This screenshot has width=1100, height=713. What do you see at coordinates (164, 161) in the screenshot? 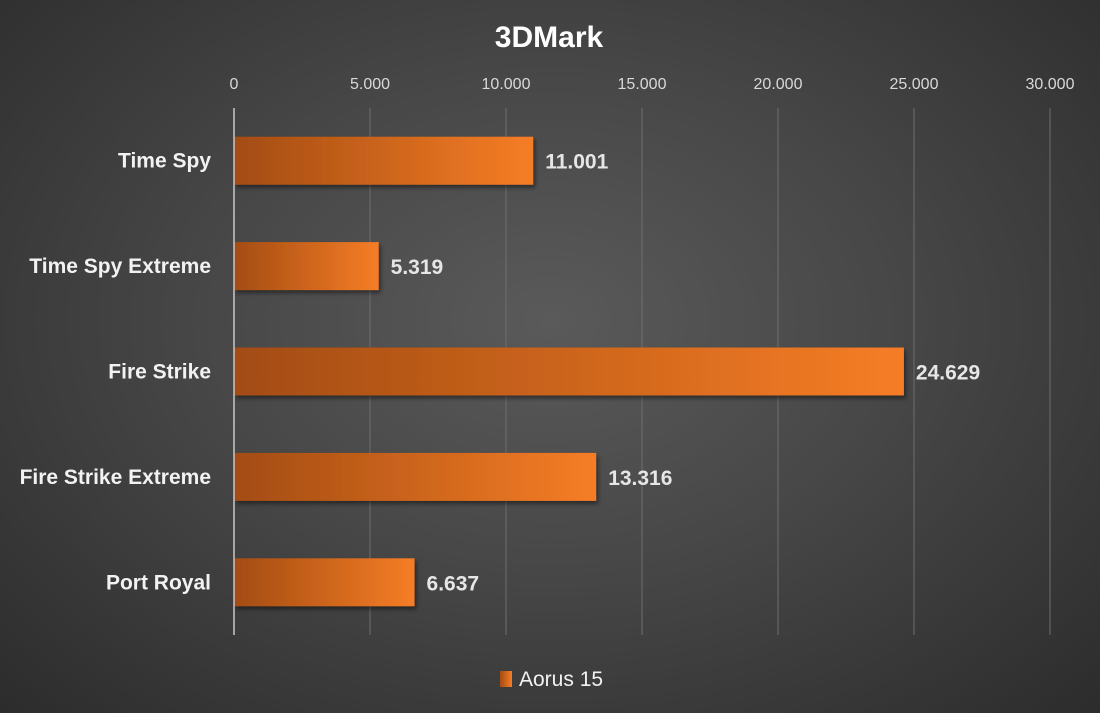
I see `category-label: Time Spy` at bounding box center [164, 161].